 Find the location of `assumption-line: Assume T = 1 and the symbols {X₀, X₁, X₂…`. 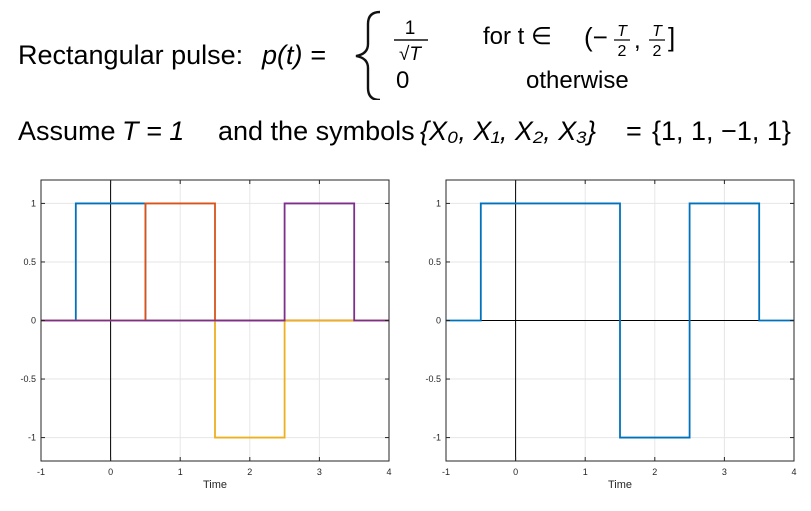

assumption-line: Assume T = 1 and the symbols {X₀, X₁, X₂… is located at coordinates (404, 131).